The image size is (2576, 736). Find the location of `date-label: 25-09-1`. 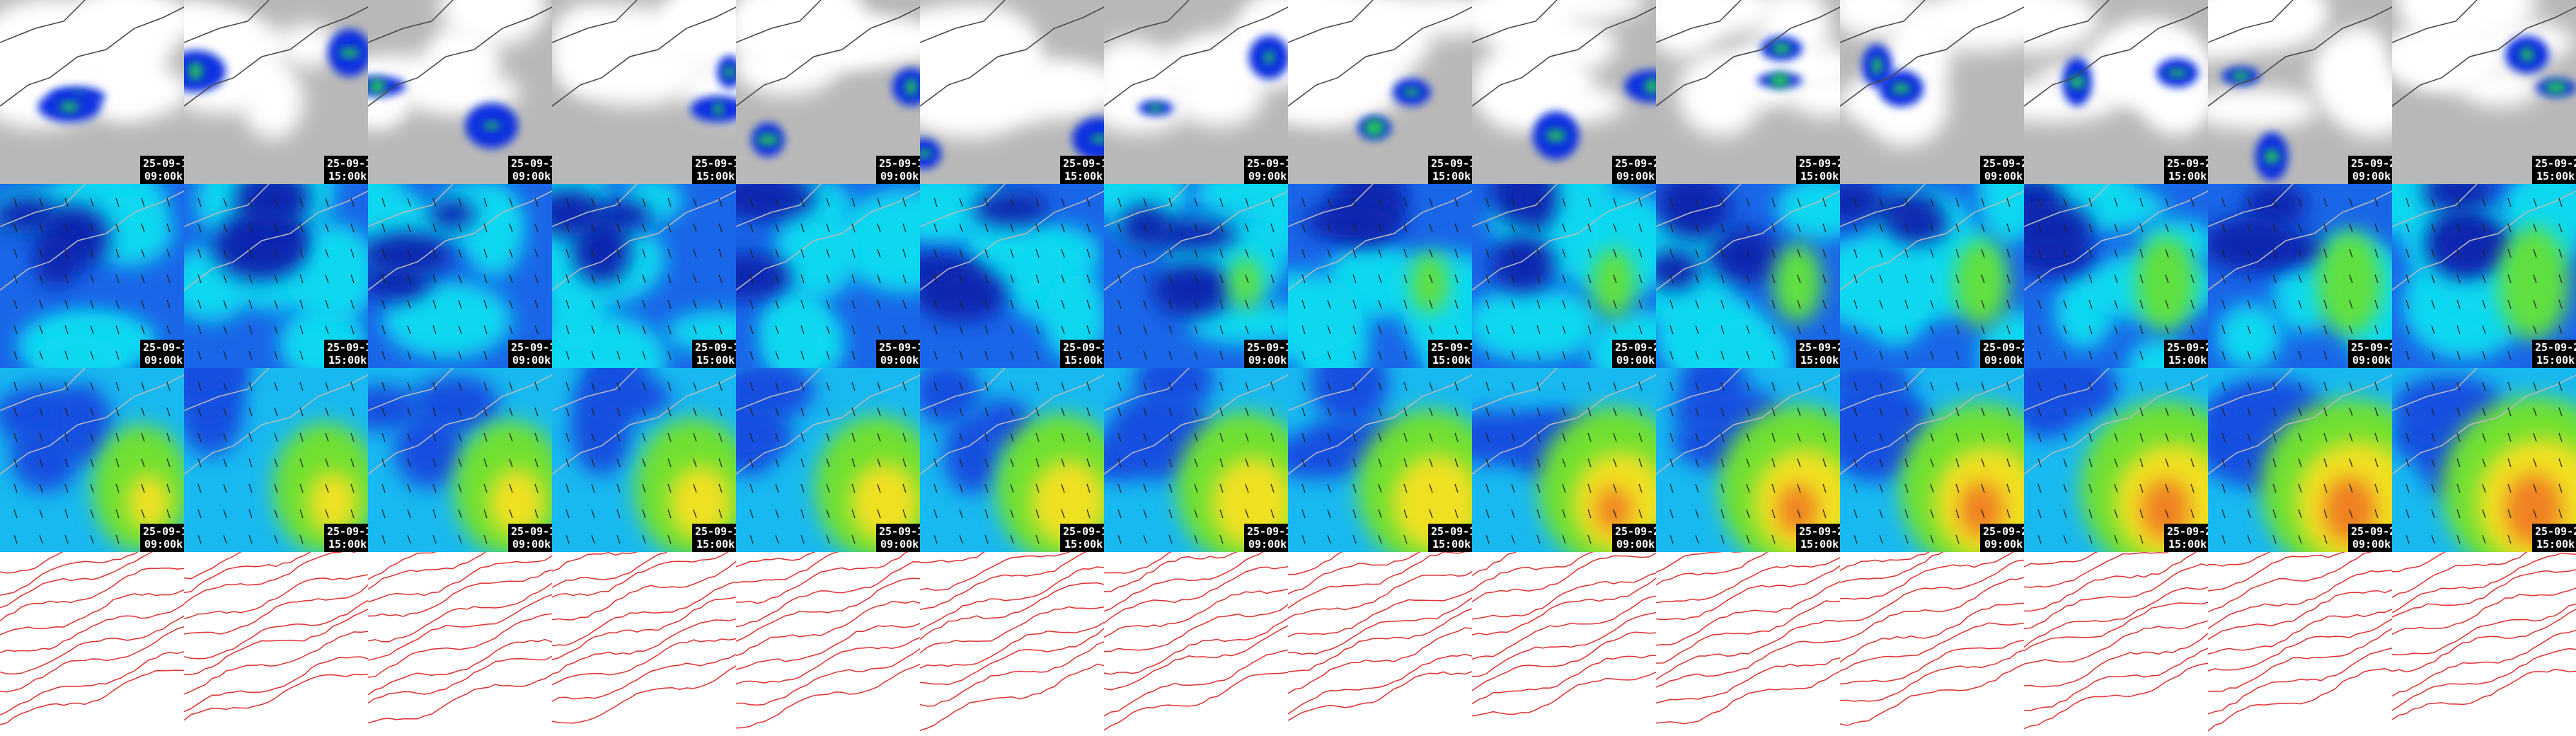

date-label: 25-09-1 is located at coordinates (166, 347).